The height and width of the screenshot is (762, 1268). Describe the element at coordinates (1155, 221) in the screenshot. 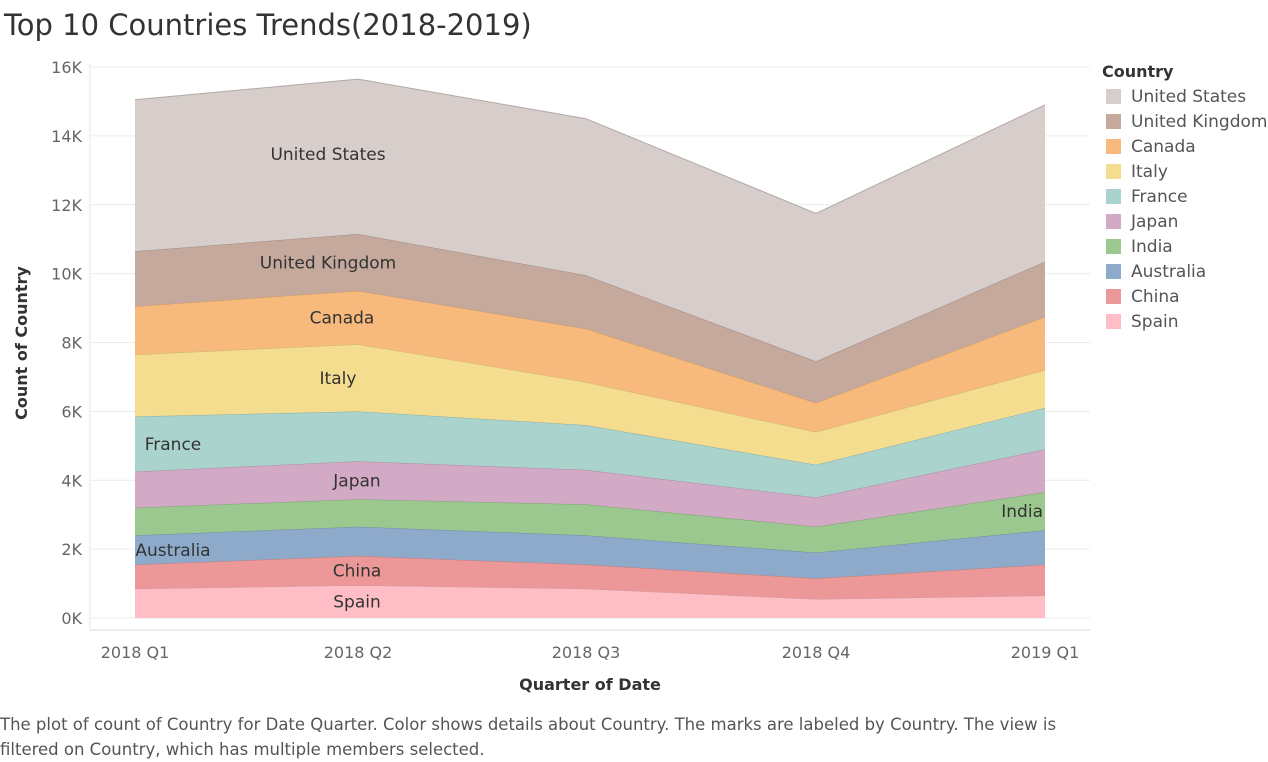

I see `legend-label: Japan` at that location.